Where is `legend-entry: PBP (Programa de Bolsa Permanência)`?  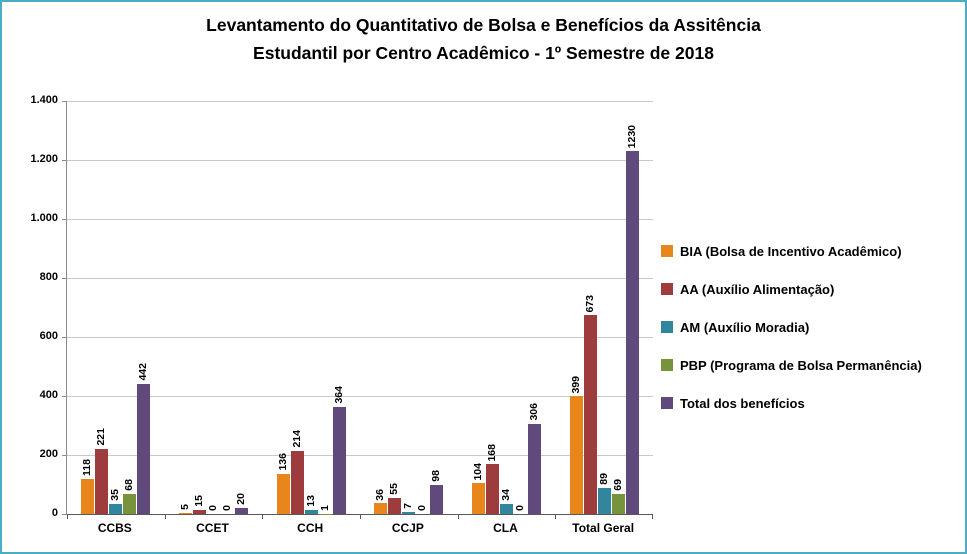 legend-entry: PBP (Programa de Bolsa Permanência) is located at coordinates (791, 365).